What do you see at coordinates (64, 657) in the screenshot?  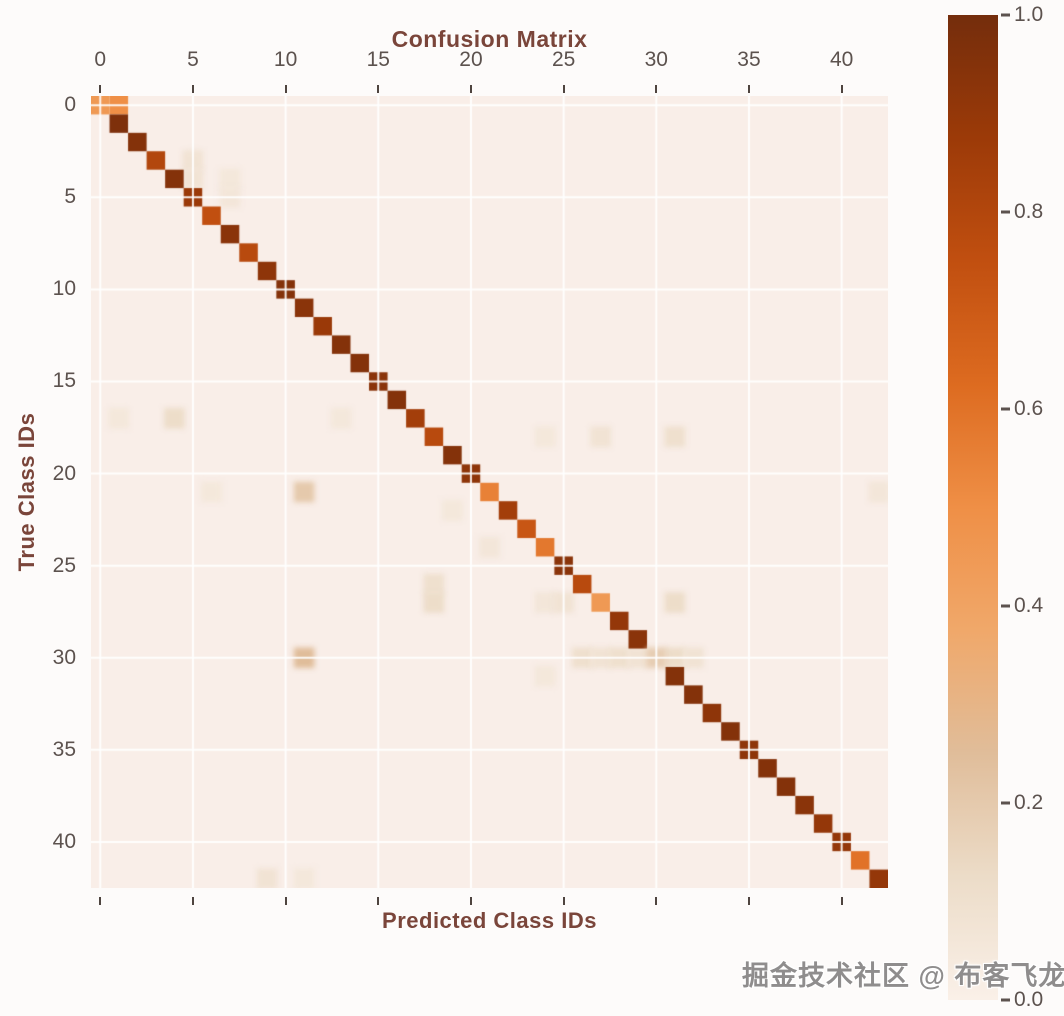 I see `y-tick-label: 30` at bounding box center [64, 657].